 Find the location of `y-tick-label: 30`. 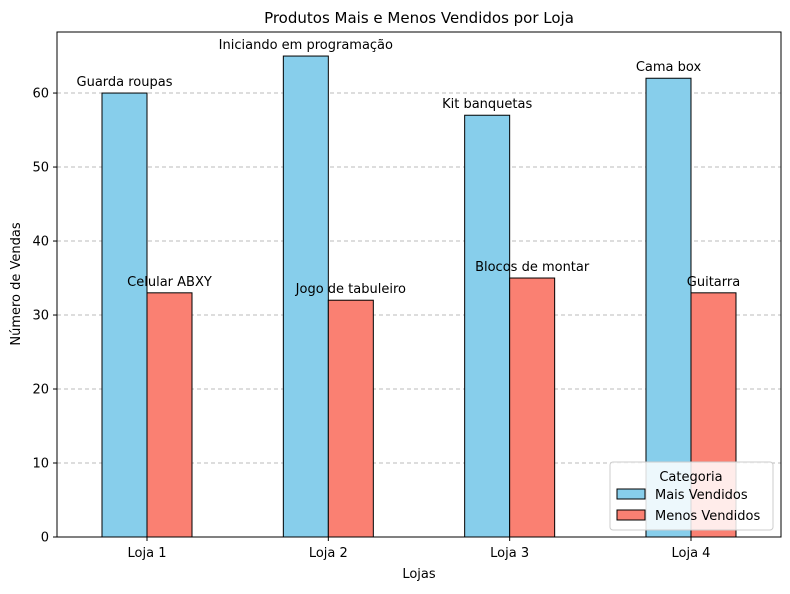

y-tick-label: 30 is located at coordinates (40, 316).